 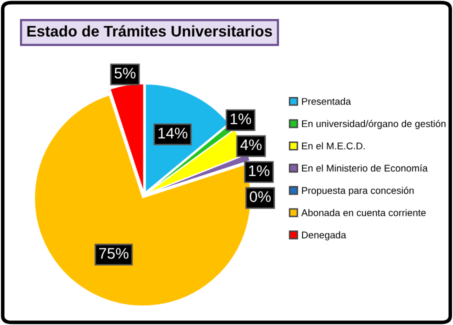 What do you see at coordinates (327, 101) in the screenshot?
I see `legend-label: Presentada` at bounding box center [327, 101].